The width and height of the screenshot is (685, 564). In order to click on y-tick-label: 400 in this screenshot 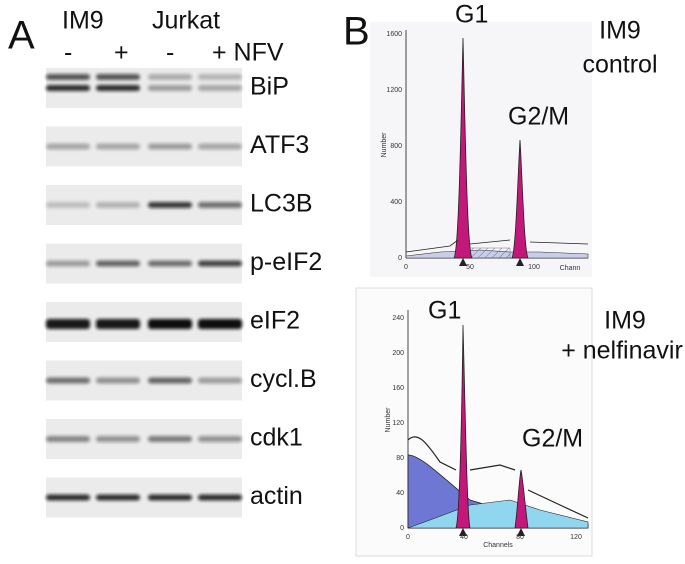, I will do `click(396, 202)`.